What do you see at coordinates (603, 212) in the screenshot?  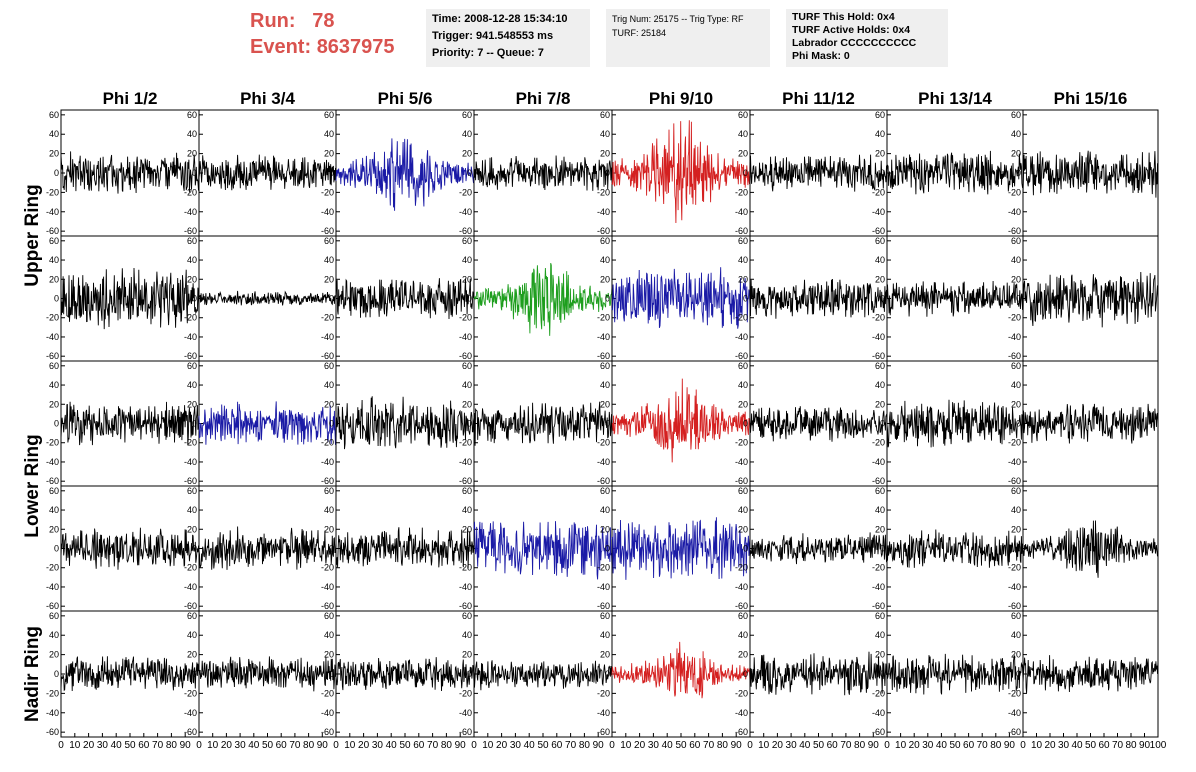 I see `y-tick-label-r1-c5--40: -40` at bounding box center [603, 212].